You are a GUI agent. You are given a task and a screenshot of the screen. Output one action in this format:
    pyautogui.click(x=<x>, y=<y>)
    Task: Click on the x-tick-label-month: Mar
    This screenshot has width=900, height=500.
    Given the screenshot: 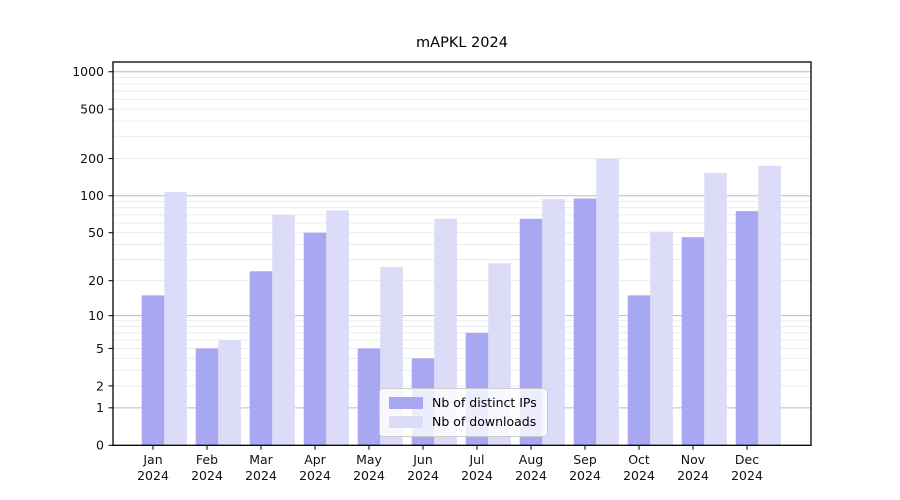 What is the action you would take?
    pyautogui.click(x=261, y=459)
    